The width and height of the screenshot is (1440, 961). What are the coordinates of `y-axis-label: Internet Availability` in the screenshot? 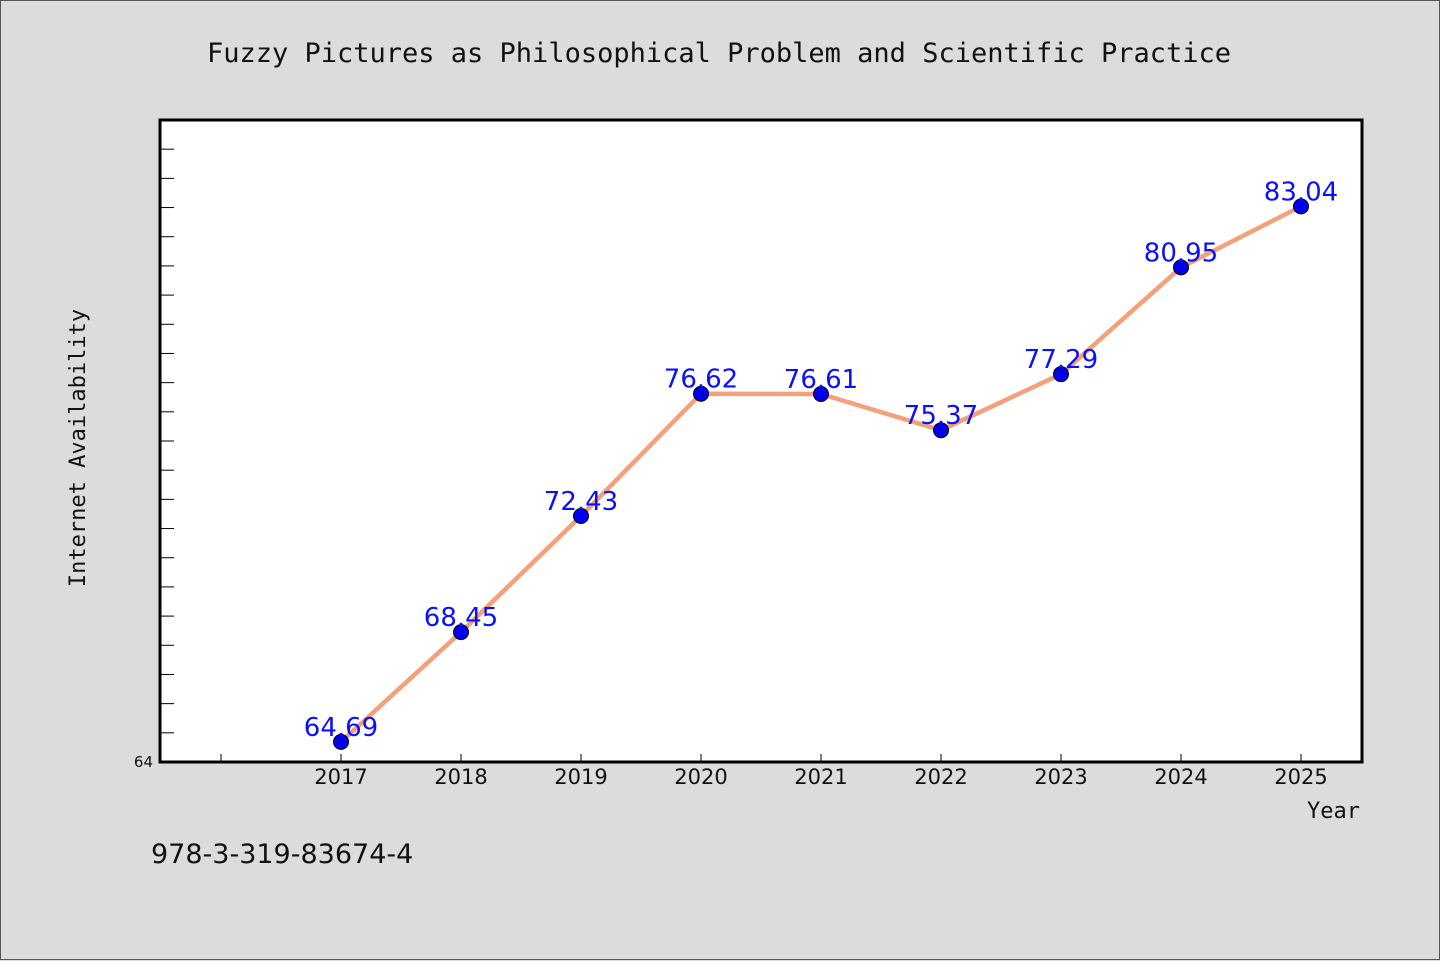 It's located at (78, 448).